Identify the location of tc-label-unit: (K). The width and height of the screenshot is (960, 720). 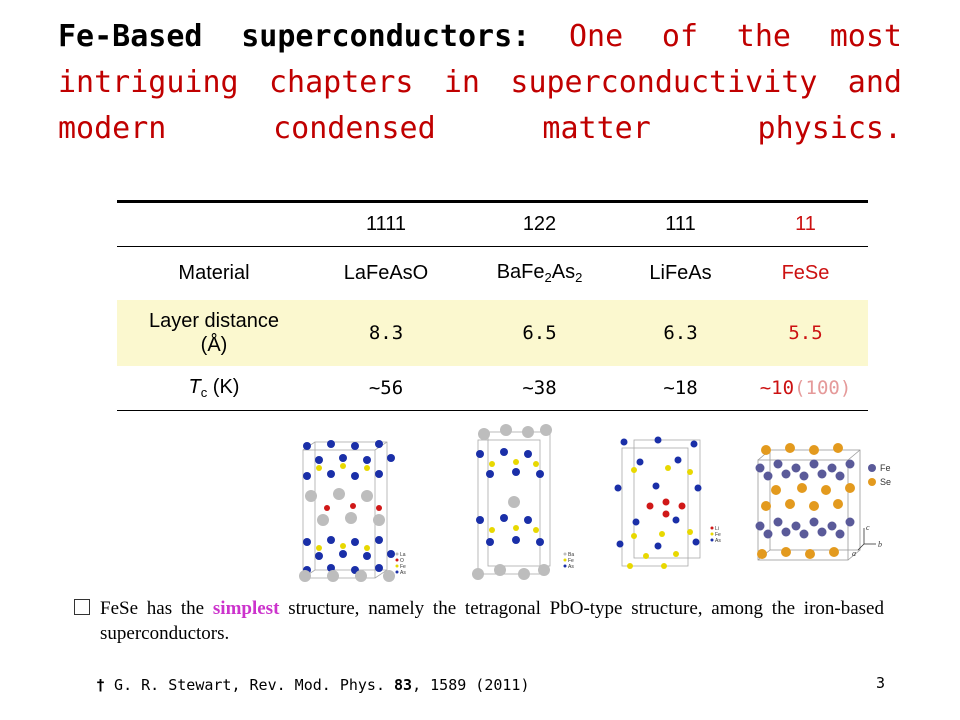
(223, 386).